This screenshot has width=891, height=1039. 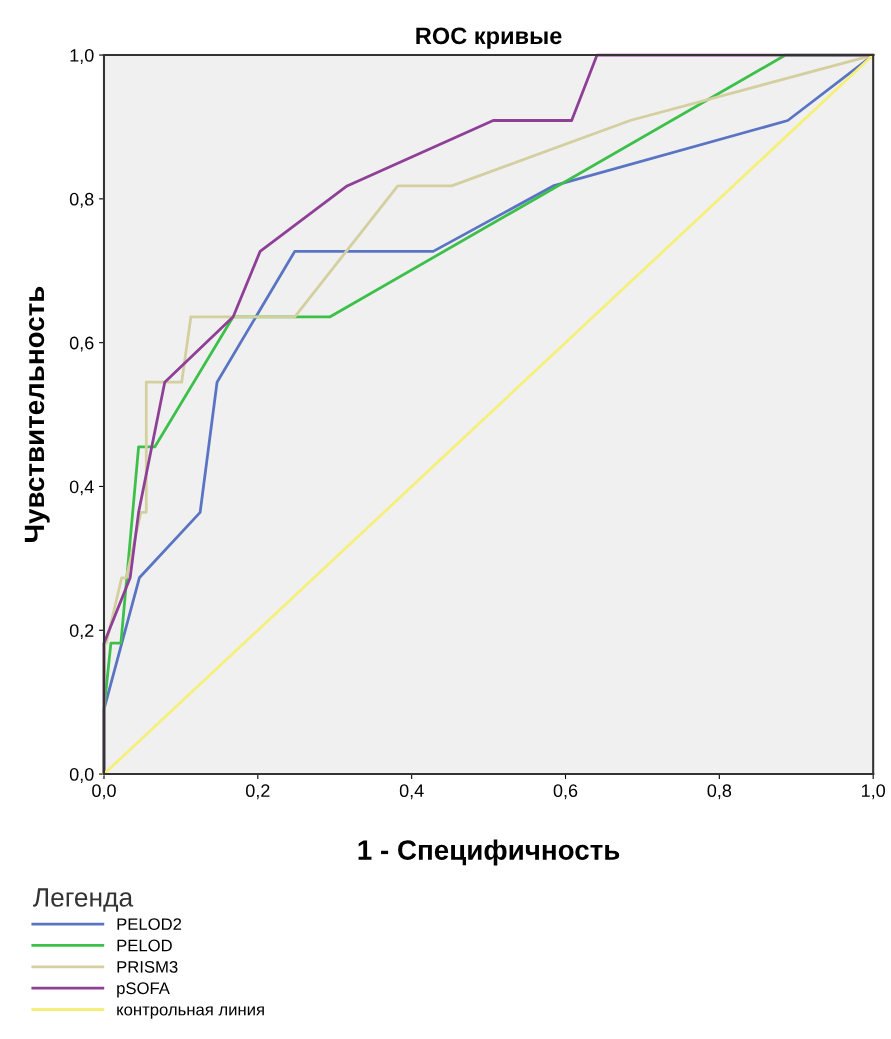 What do you see at coordinates (257, 792) in the screenshot?
I see `x-tick-label: 0,2` at bounding box center [257, 792].